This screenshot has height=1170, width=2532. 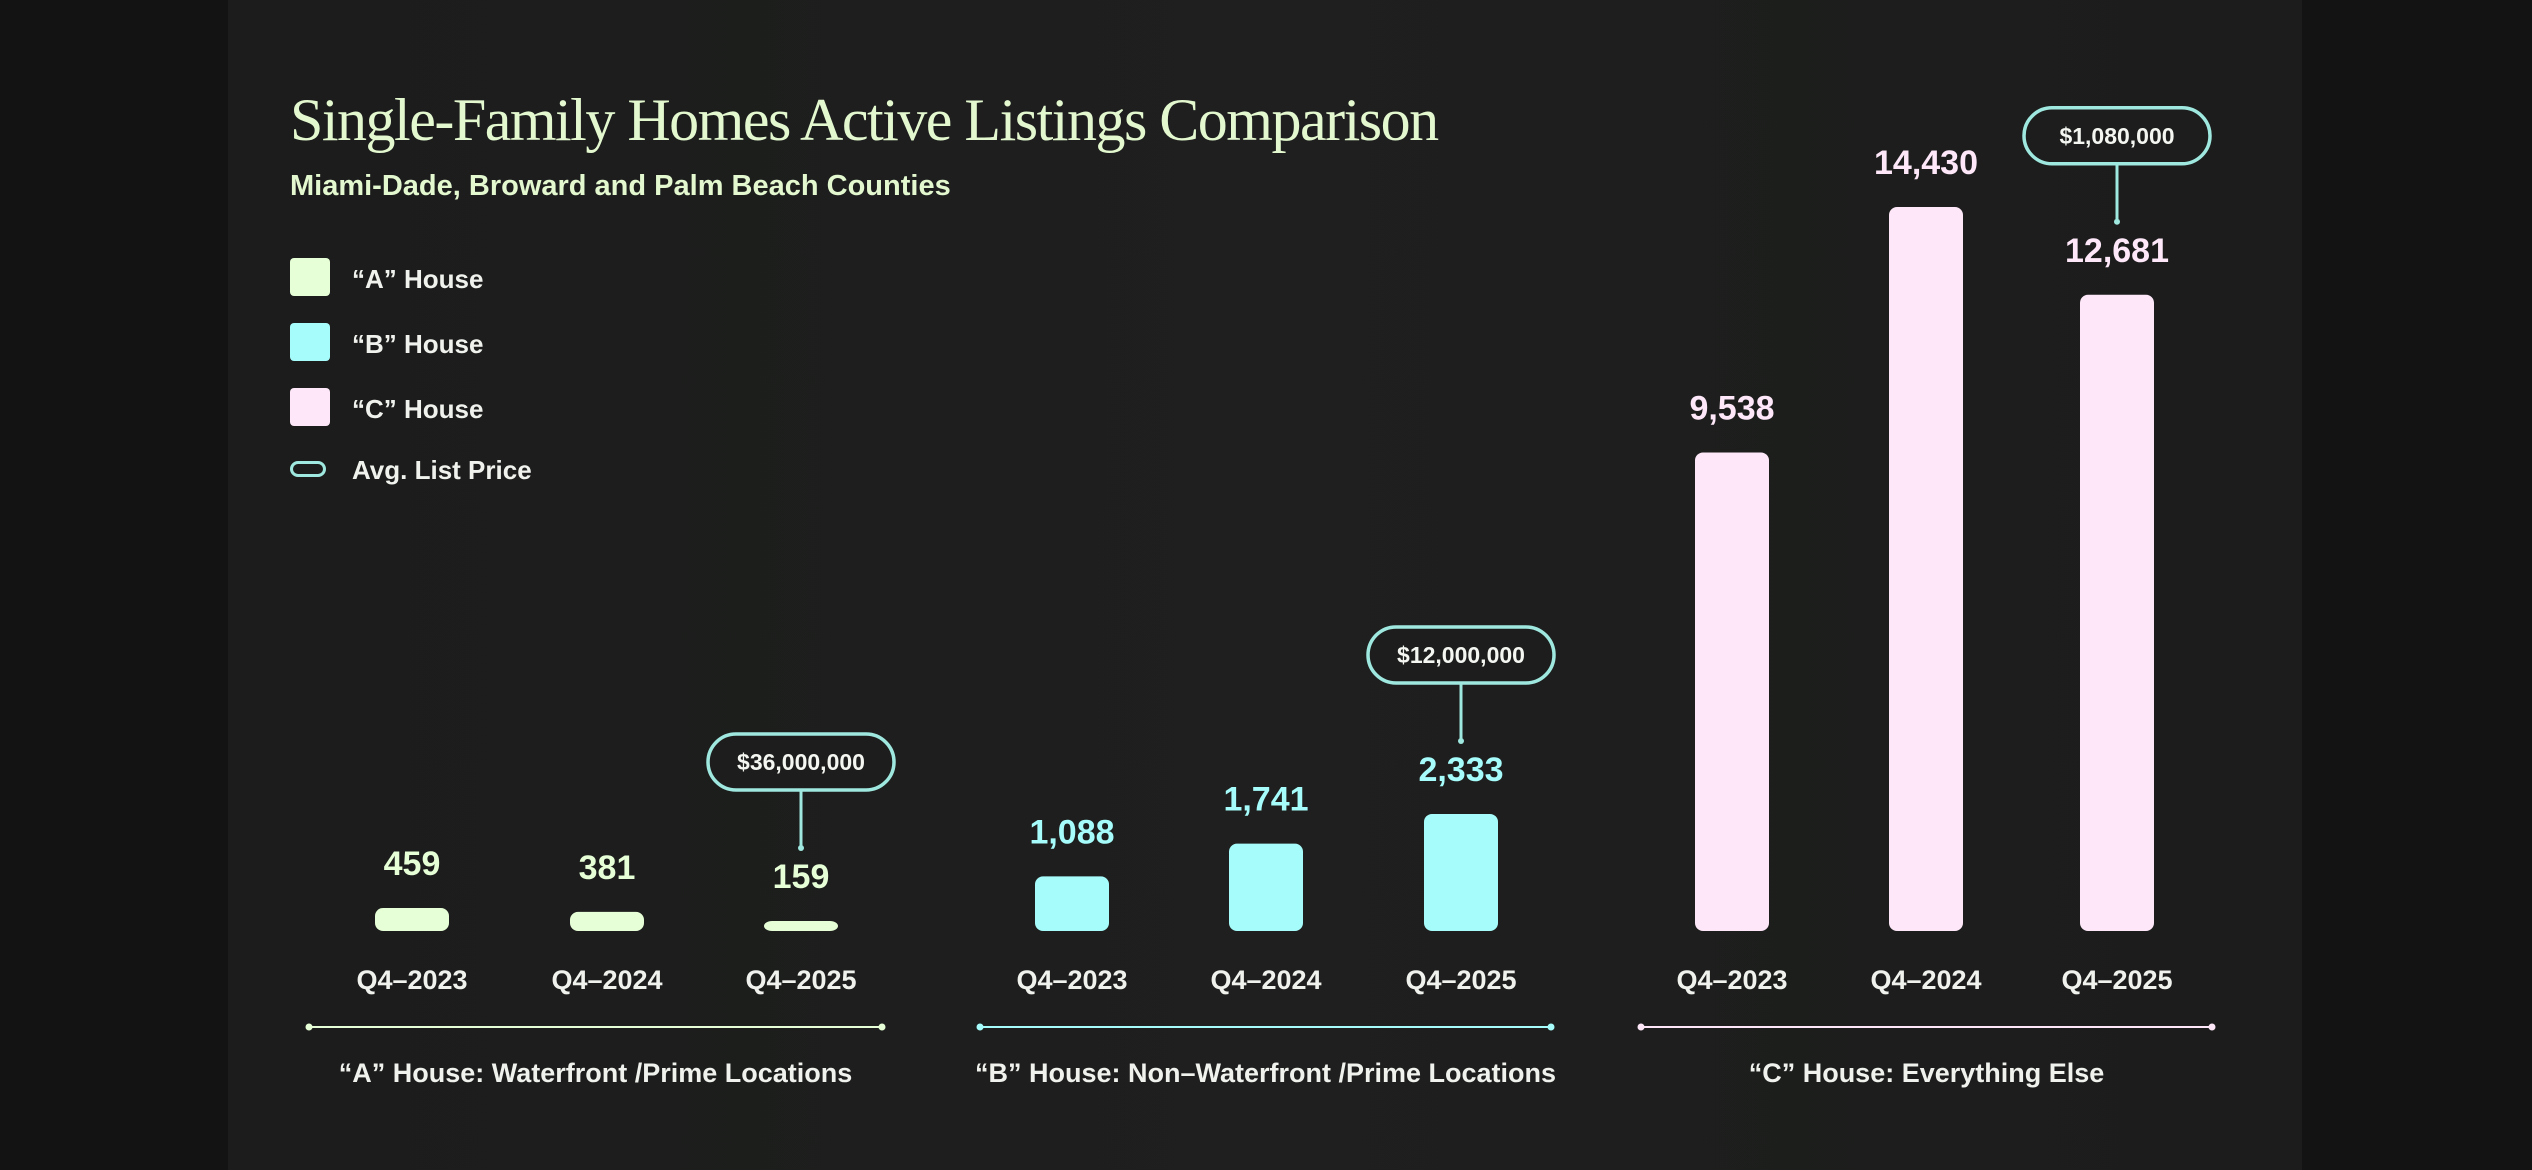 What do you see at coordinates (308, 469) in the screenshot?
I see `legend-swatch-avg-list-price` at bounding box center [308, 469].